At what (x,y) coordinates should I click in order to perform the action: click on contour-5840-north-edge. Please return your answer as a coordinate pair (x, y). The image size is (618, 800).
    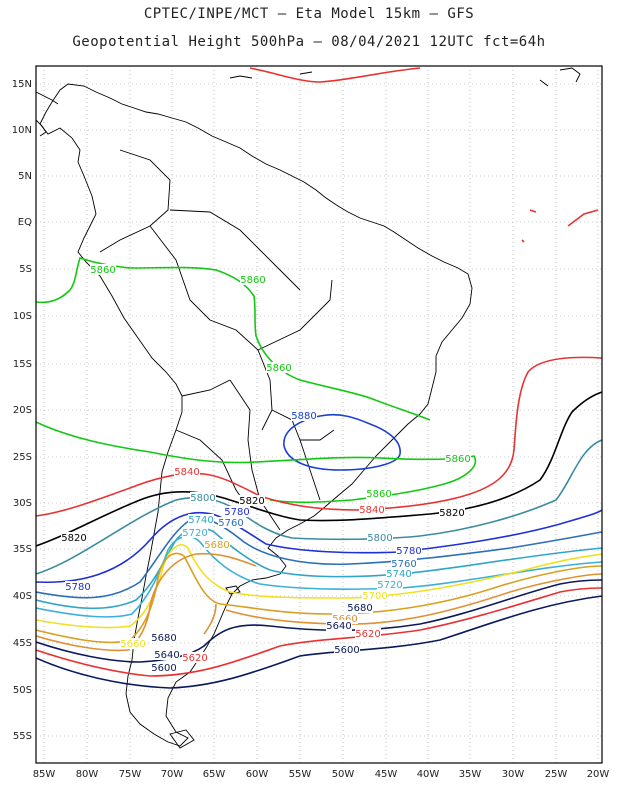
    Looking at the image, I should click on (335, 75).